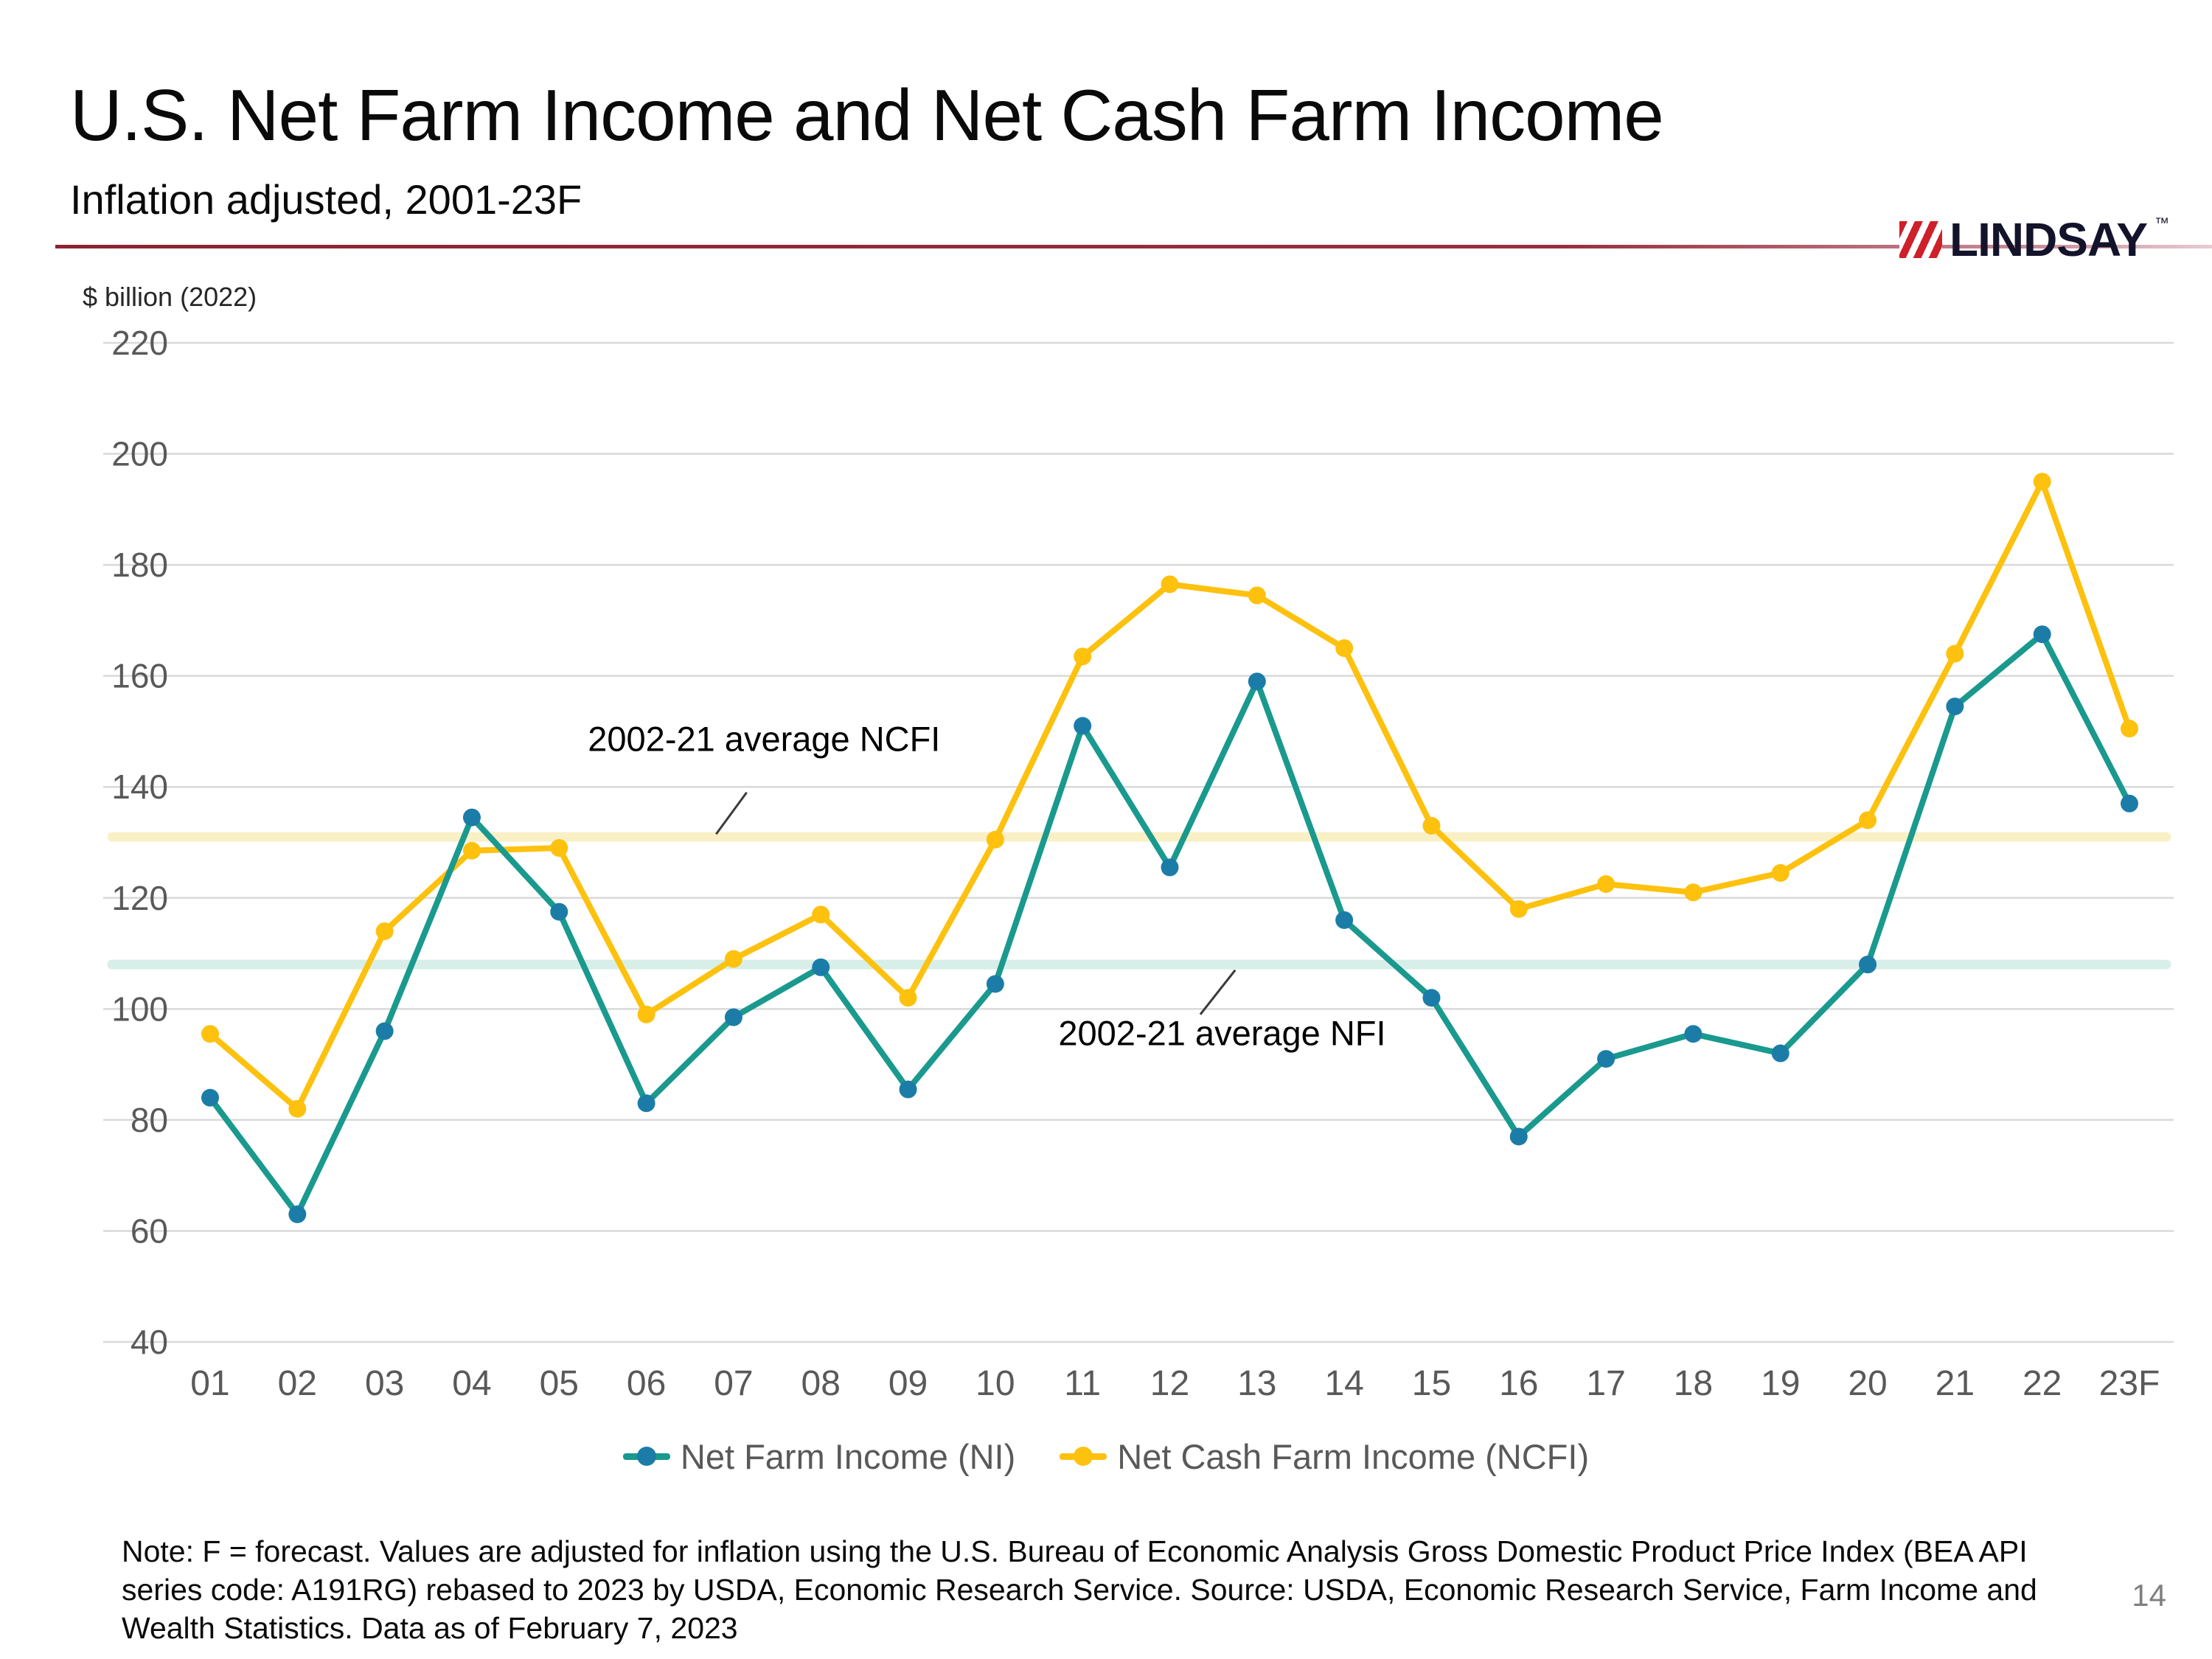  Describe the element at coordinates (1605, 1383) in the screenshot. I see `x-tick-label: 17` at that location.